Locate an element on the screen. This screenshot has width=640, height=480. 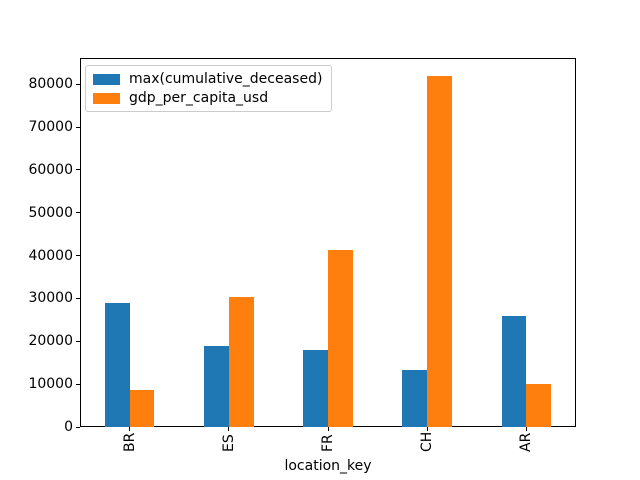
x-tick-label: FR is located at coordinates (328, 443).